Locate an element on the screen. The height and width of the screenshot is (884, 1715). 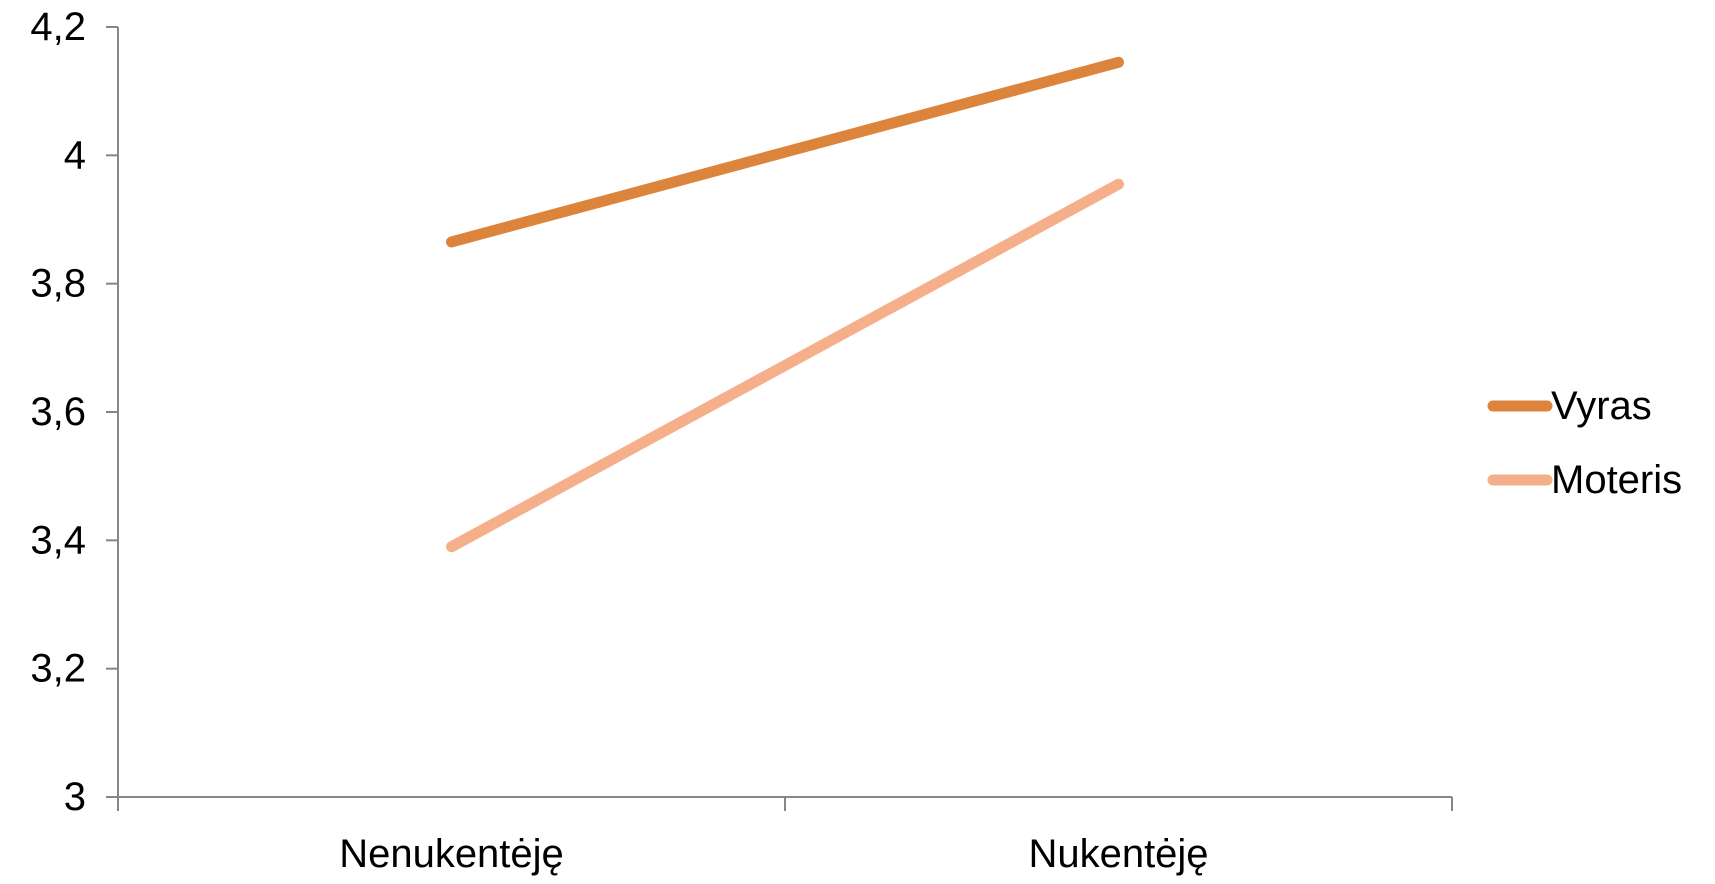
y-tick-label: 3 is located at coordinates (75, 797).